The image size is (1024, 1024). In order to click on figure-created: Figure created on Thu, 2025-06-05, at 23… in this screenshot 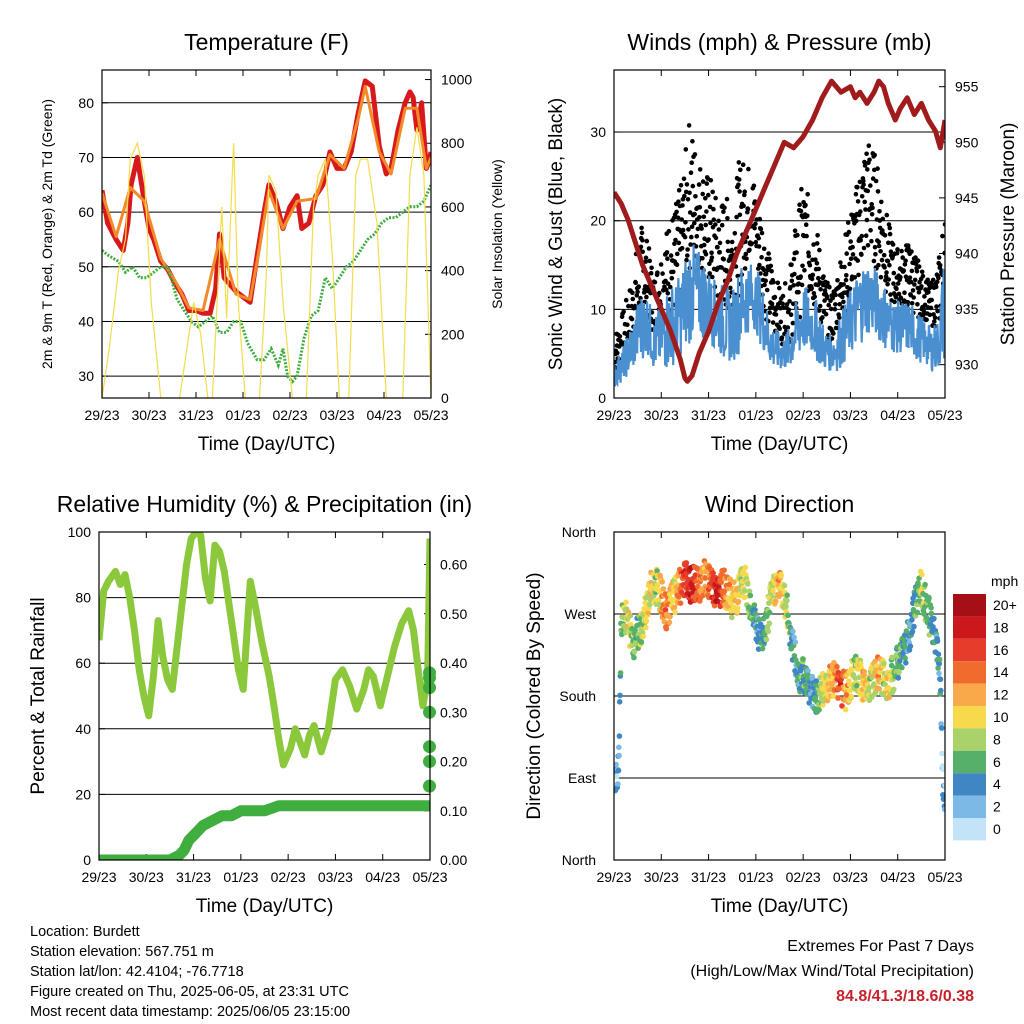, I will do `click(189, 992)`.